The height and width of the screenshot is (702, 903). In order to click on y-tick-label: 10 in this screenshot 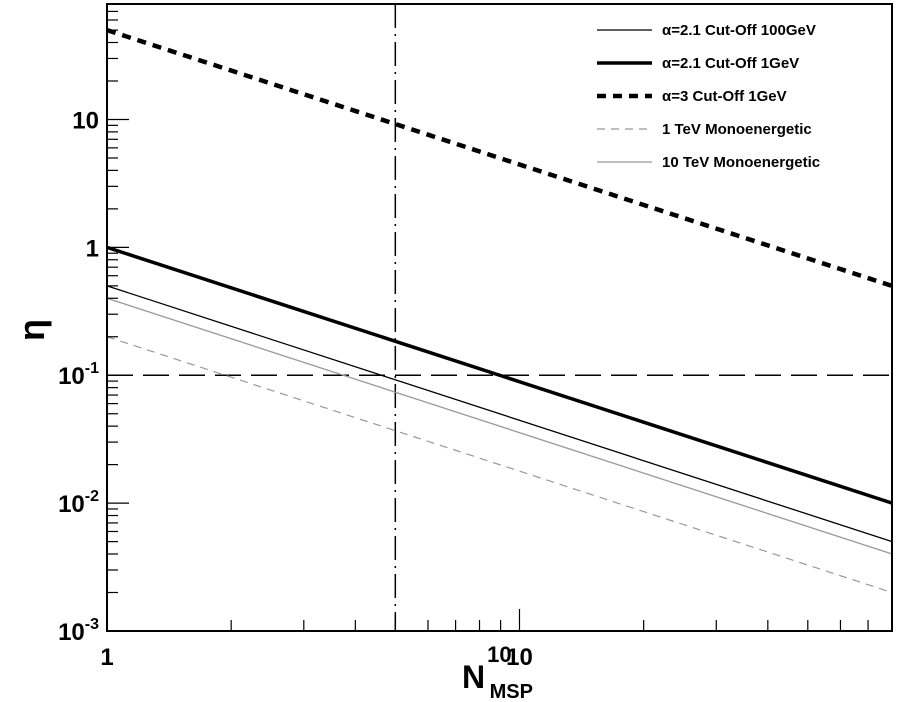, I will do `click(85, 120)`.